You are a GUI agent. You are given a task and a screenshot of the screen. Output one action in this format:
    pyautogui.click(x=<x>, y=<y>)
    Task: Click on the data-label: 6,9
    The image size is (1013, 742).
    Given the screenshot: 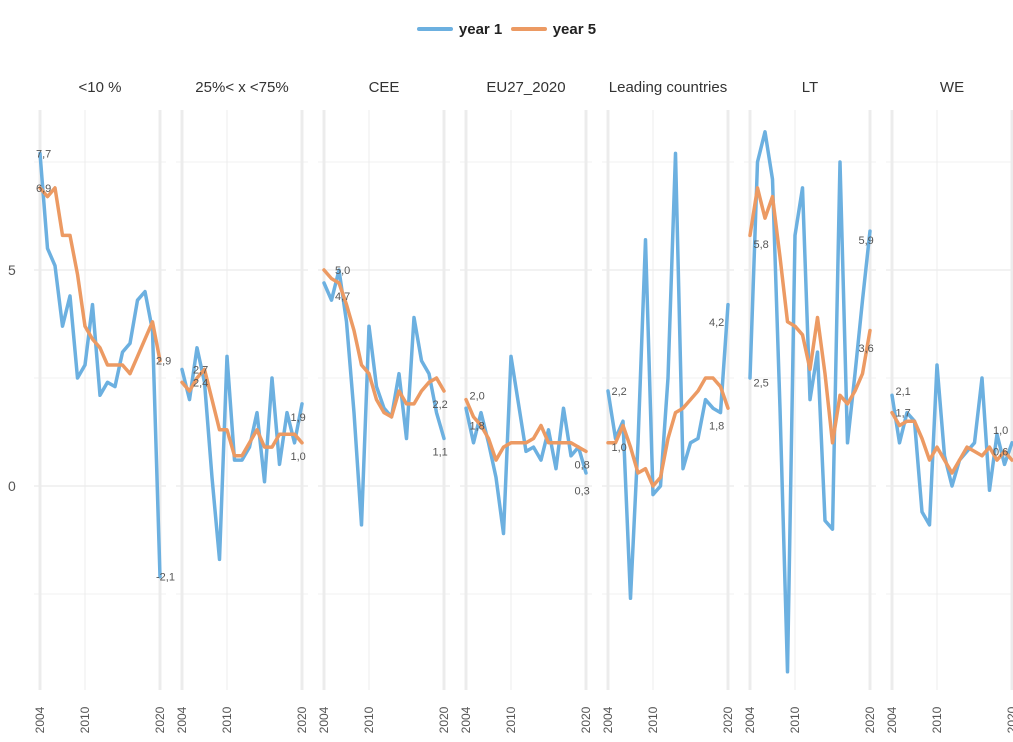 What is the action you would take?
    pyautogui.click(x=43, y=189)
    